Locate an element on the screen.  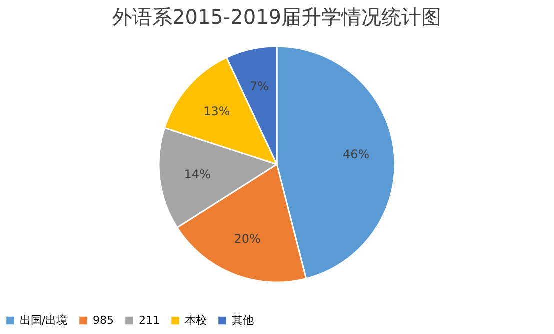
data-label: 46% is located at coordinates (356, 154).